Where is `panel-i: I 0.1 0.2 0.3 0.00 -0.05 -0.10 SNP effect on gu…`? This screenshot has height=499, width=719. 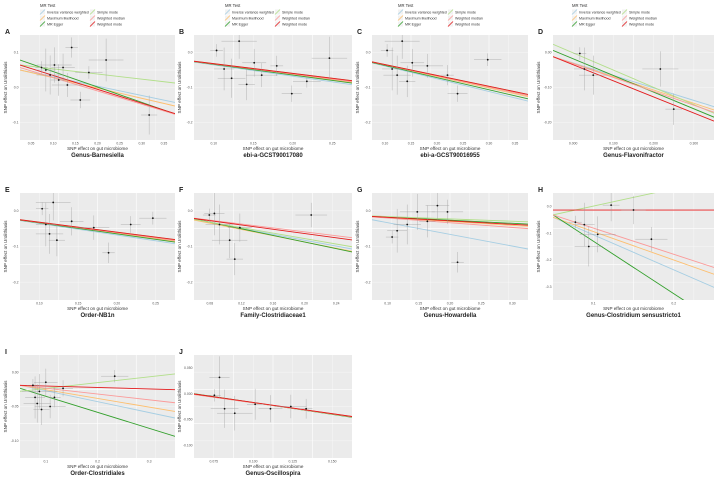 panel-i: I 0.1 0.2 0.3 0.00 -0.05 -0.10 SNP effect on gu… is located at coordinates (89, 413).